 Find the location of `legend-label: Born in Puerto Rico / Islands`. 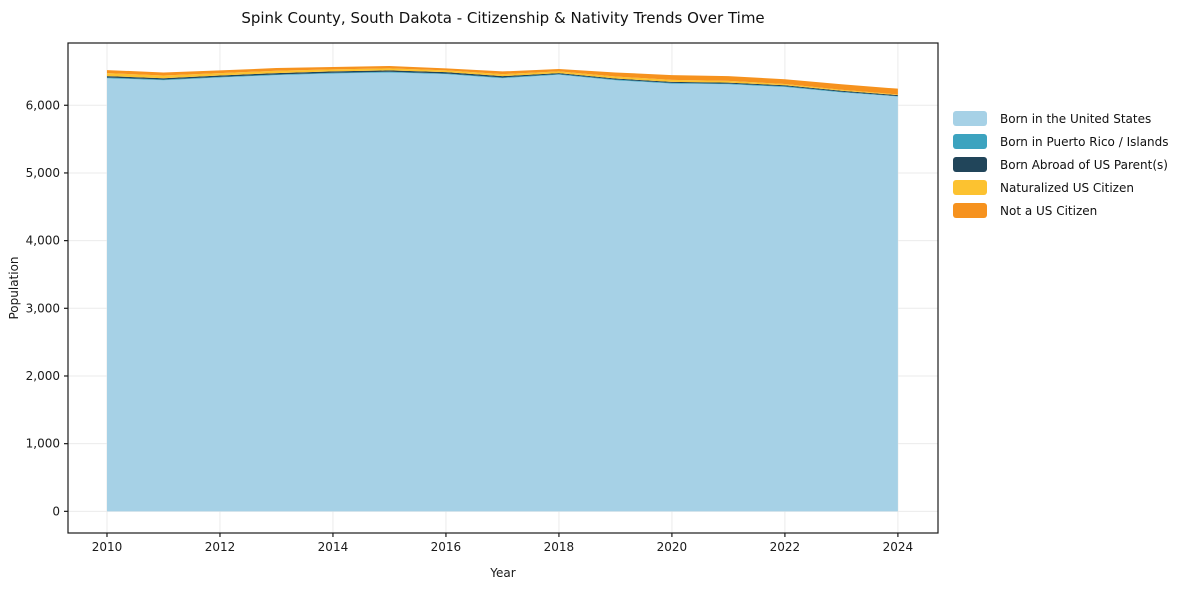

legend-label: Born in Puerto Rico / Islands is located at coordinates (1084, 141).